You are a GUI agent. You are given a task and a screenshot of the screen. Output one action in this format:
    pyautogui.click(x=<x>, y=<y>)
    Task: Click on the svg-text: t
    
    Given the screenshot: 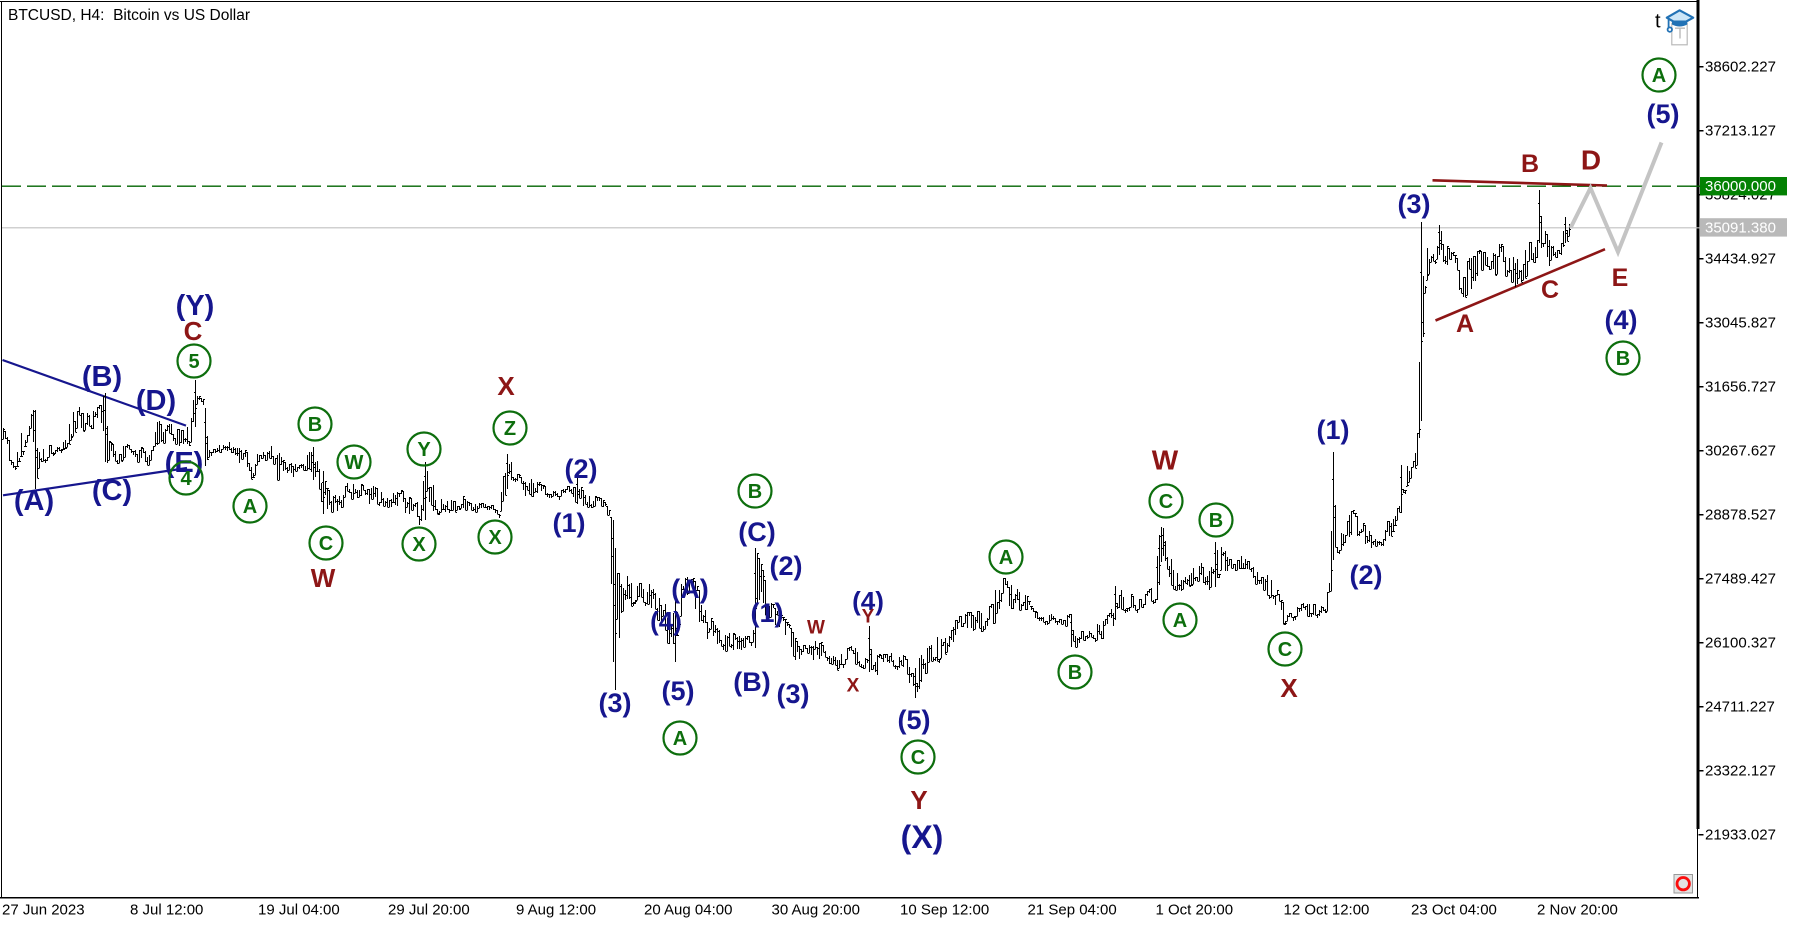 What is the action you would take?
    pyautogui.click(x=1658, y=22)
    